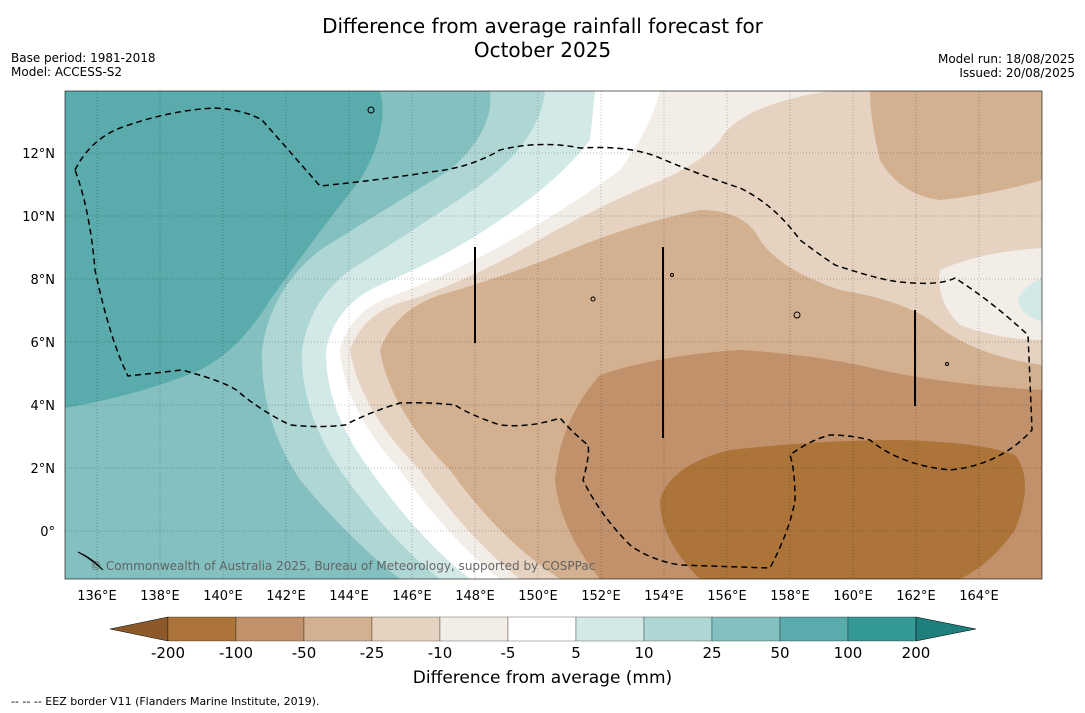 Image resolution: width=1085 pixels, height=713 pixels. I want to click on colorbar-extend-low, so click(139, 629).